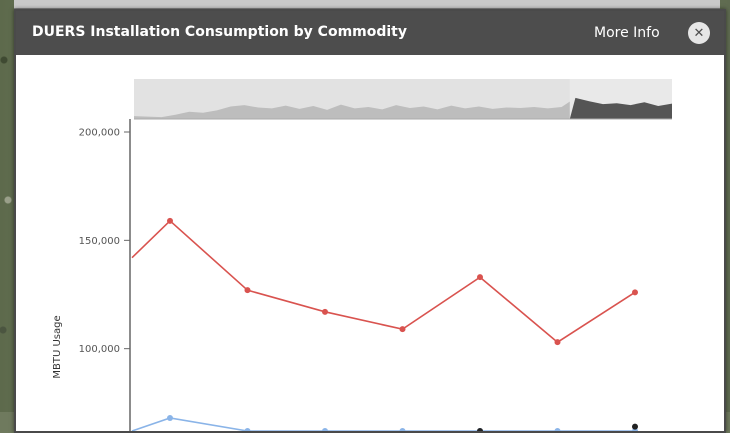 This screenshot has height=433, width=730. What do you see at coordinates (699, 33) in the screenshot?
I see `close-icon: ✕` at bounding box center [699, 33].